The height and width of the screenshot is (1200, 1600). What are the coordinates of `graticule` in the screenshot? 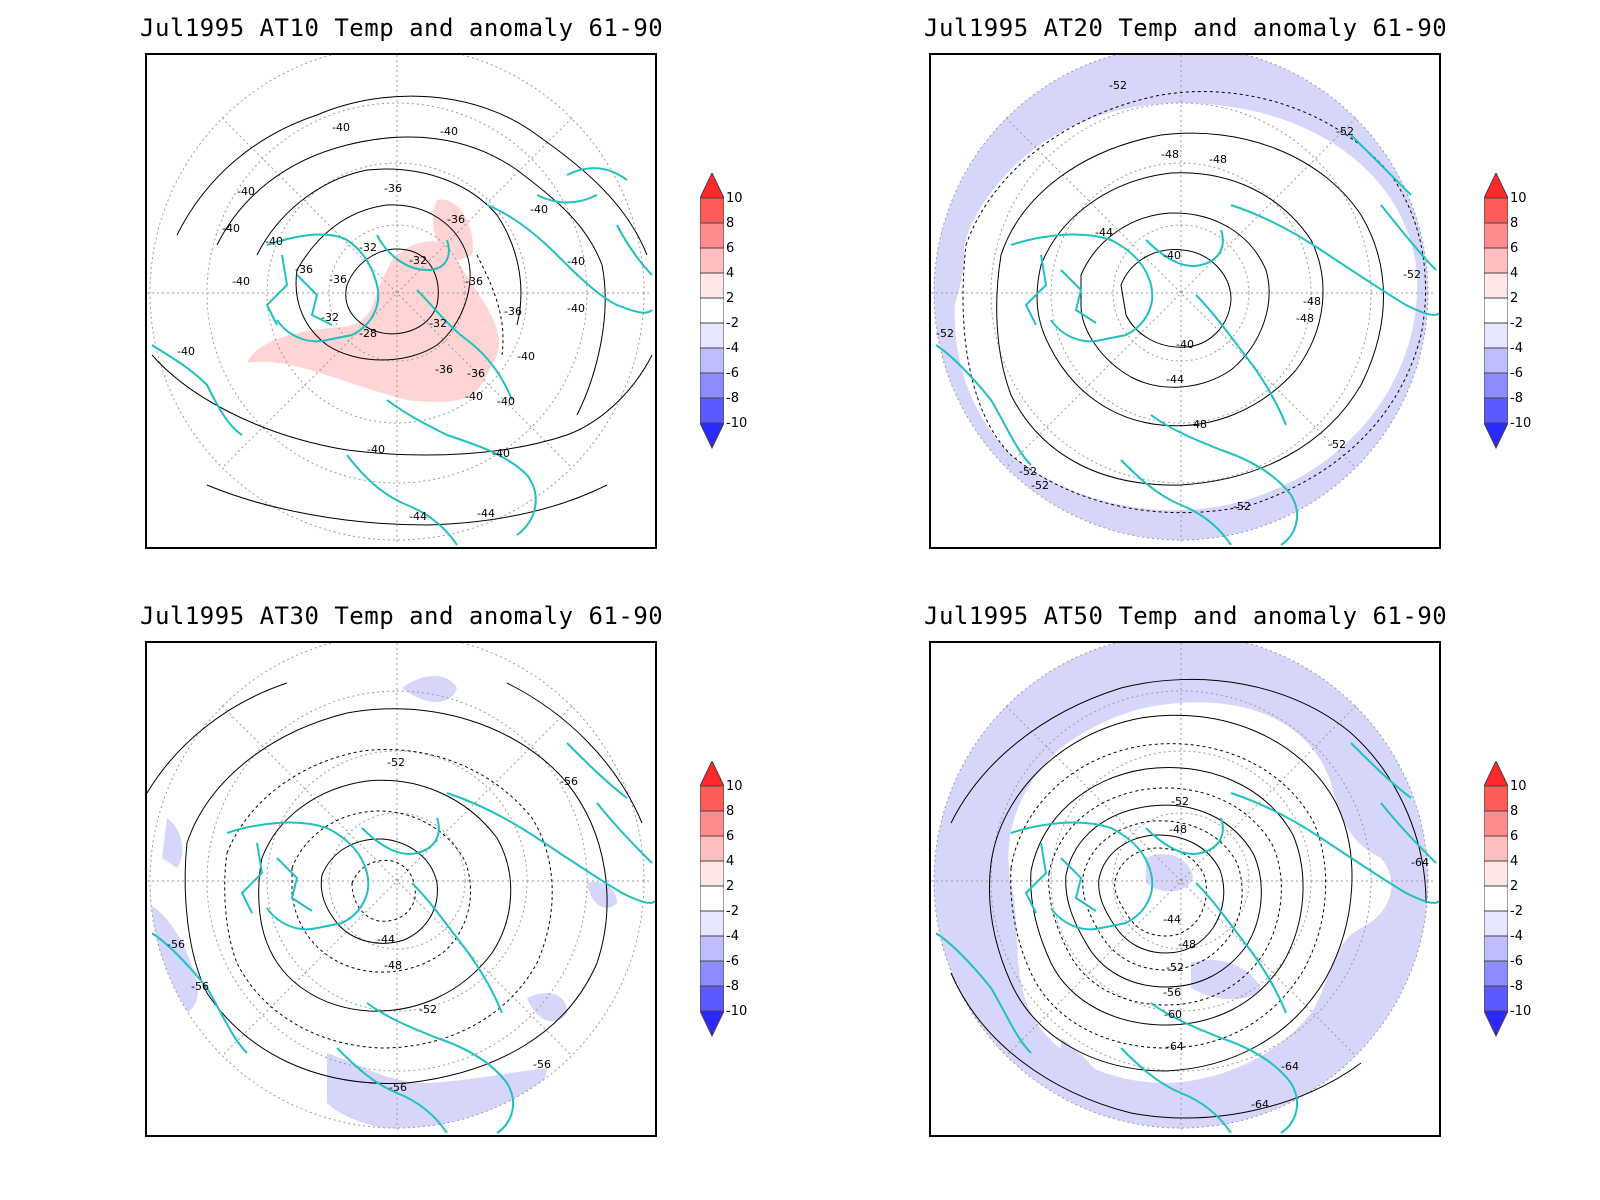 It's located at (399, 888).